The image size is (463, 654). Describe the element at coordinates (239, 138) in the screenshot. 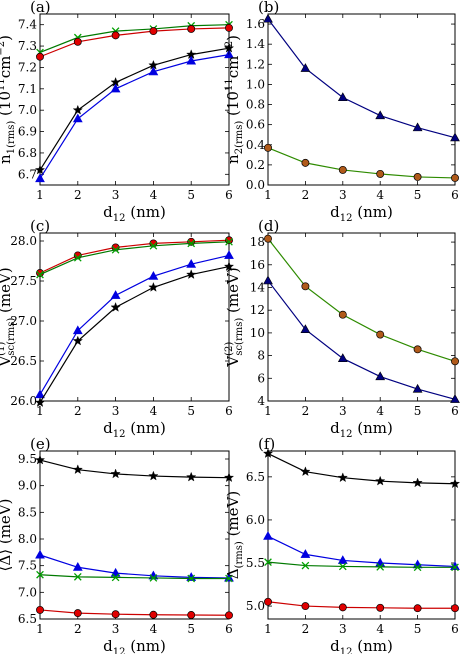

I see `y-axis-label-sub: 2(rms)` at that location.